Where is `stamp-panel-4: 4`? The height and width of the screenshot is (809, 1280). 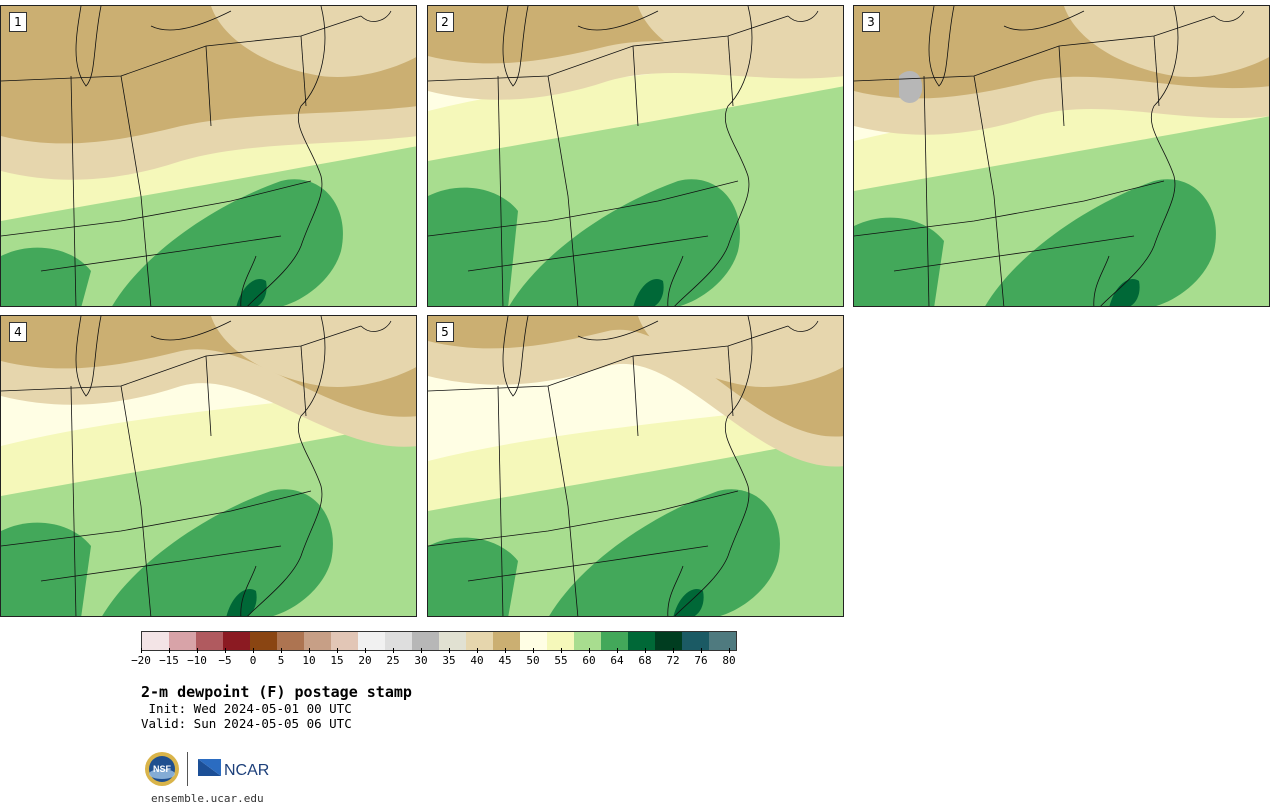
stamp-panel-4: 4 is located at coordinates (208, 466).